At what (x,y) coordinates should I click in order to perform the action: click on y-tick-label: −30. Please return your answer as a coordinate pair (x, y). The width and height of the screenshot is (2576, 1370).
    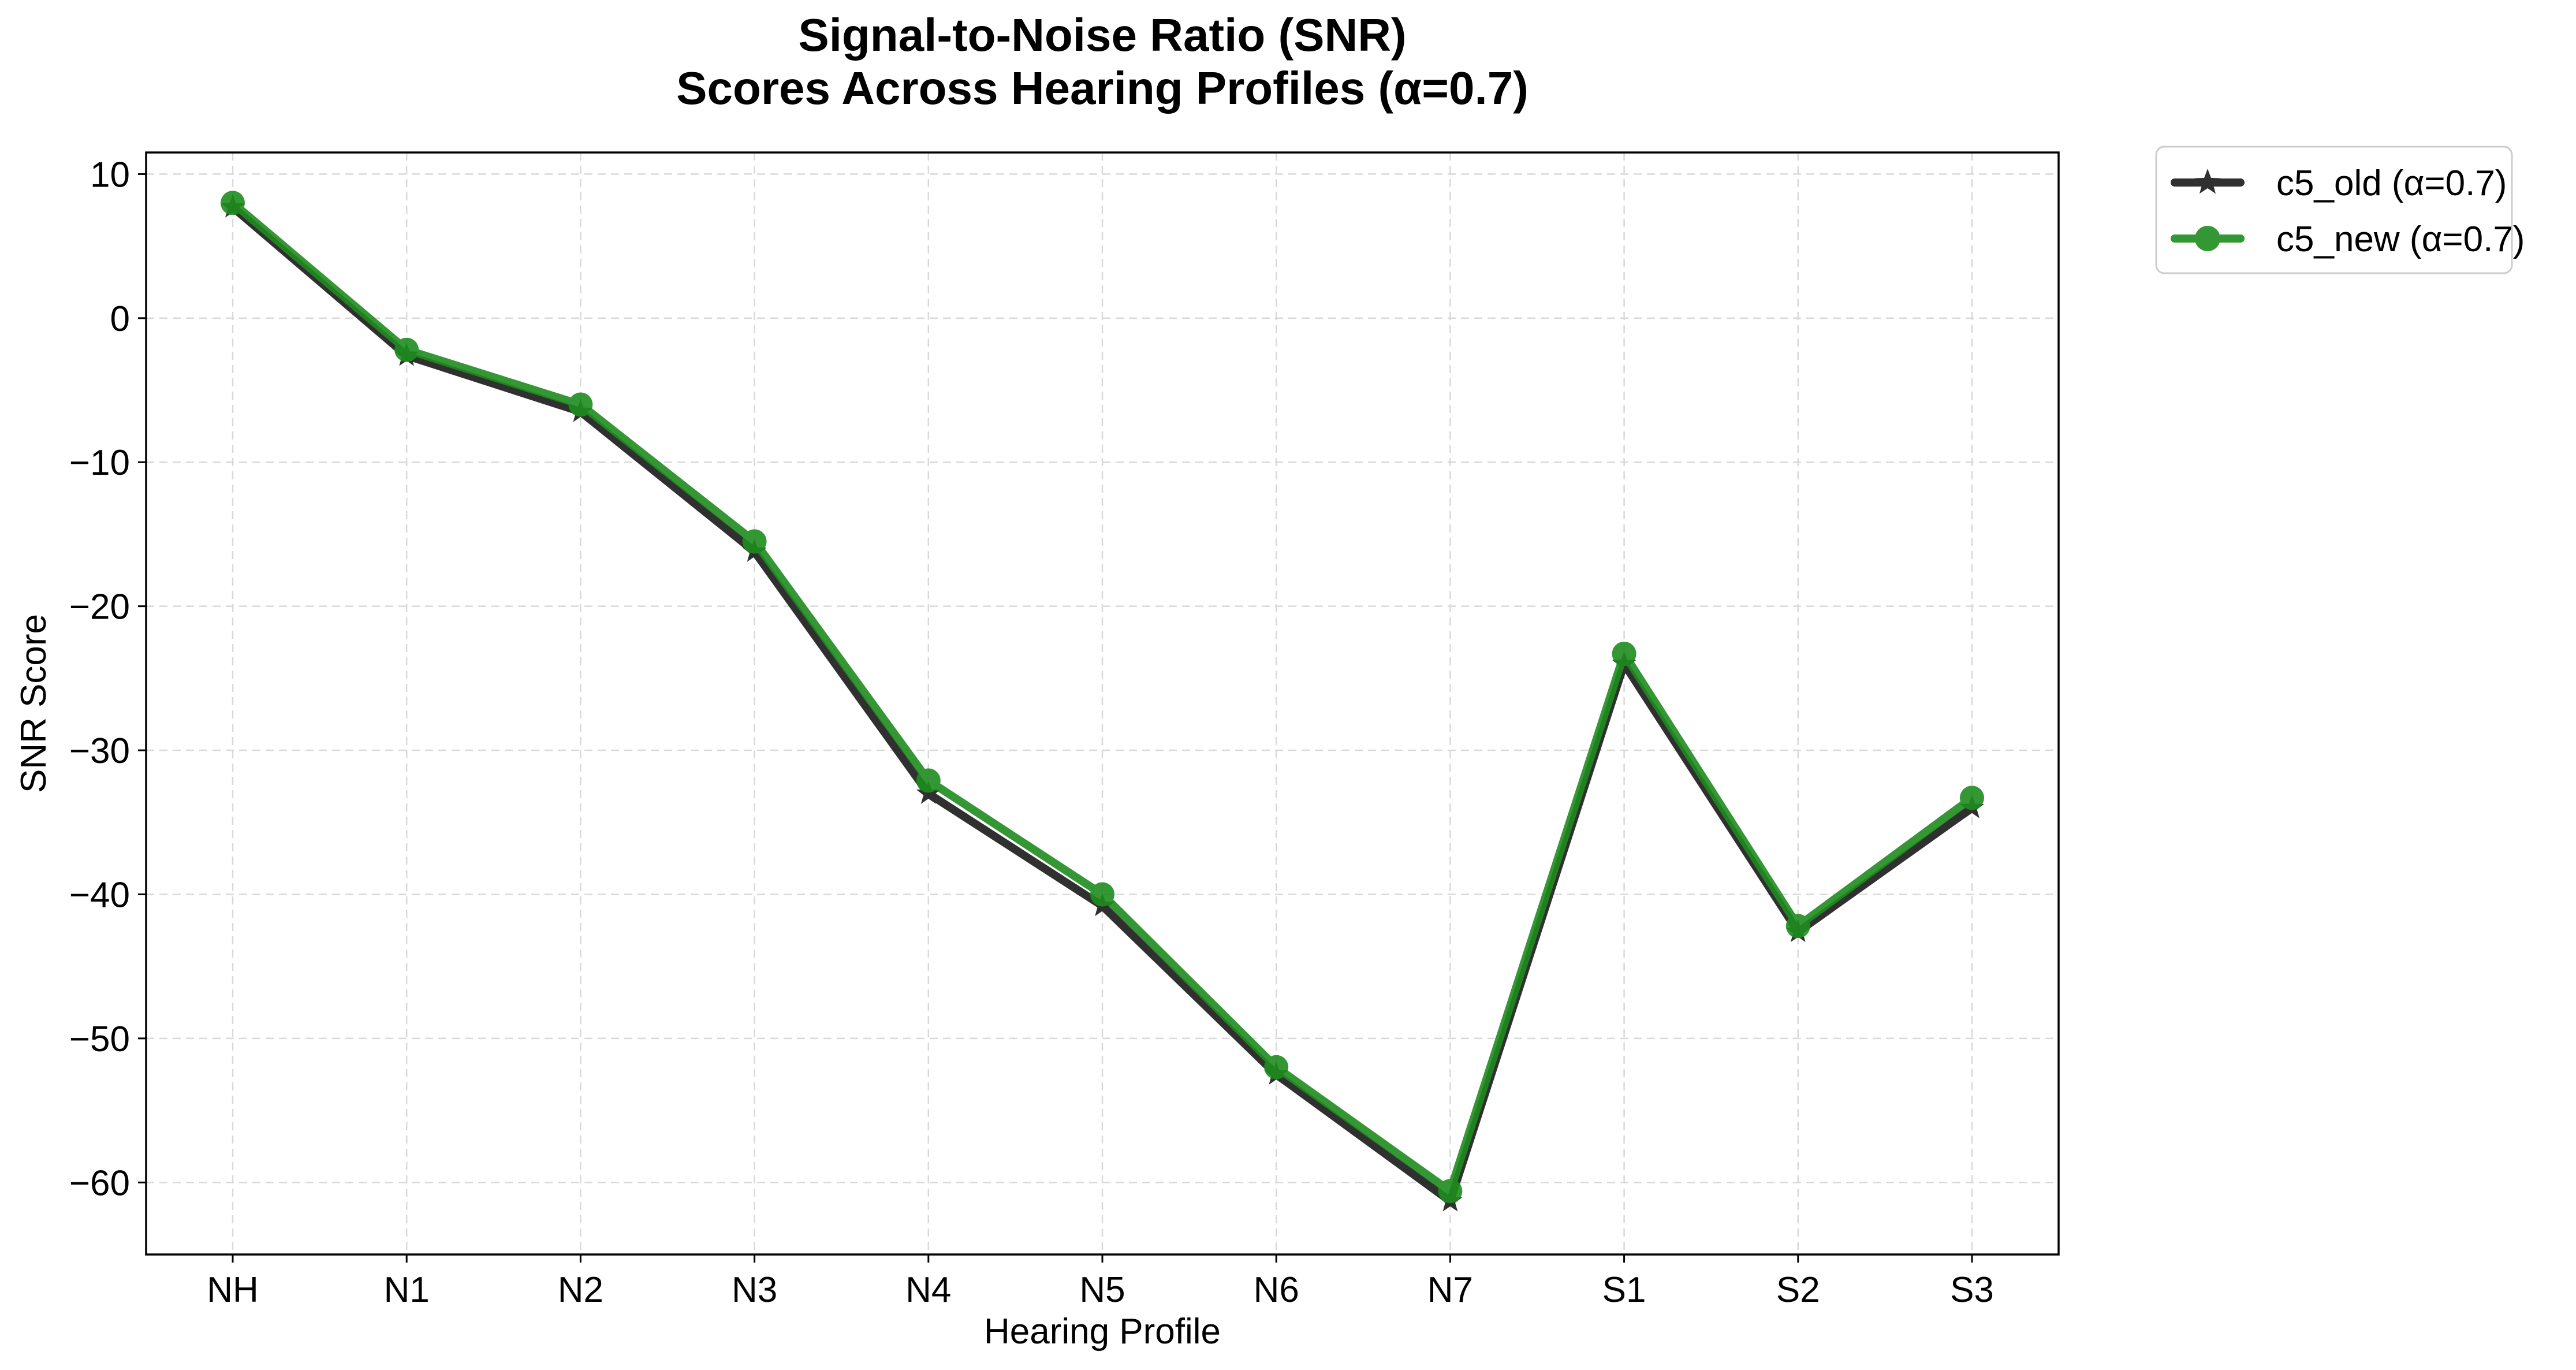
    Looking at the image, I should click on (99, 751).